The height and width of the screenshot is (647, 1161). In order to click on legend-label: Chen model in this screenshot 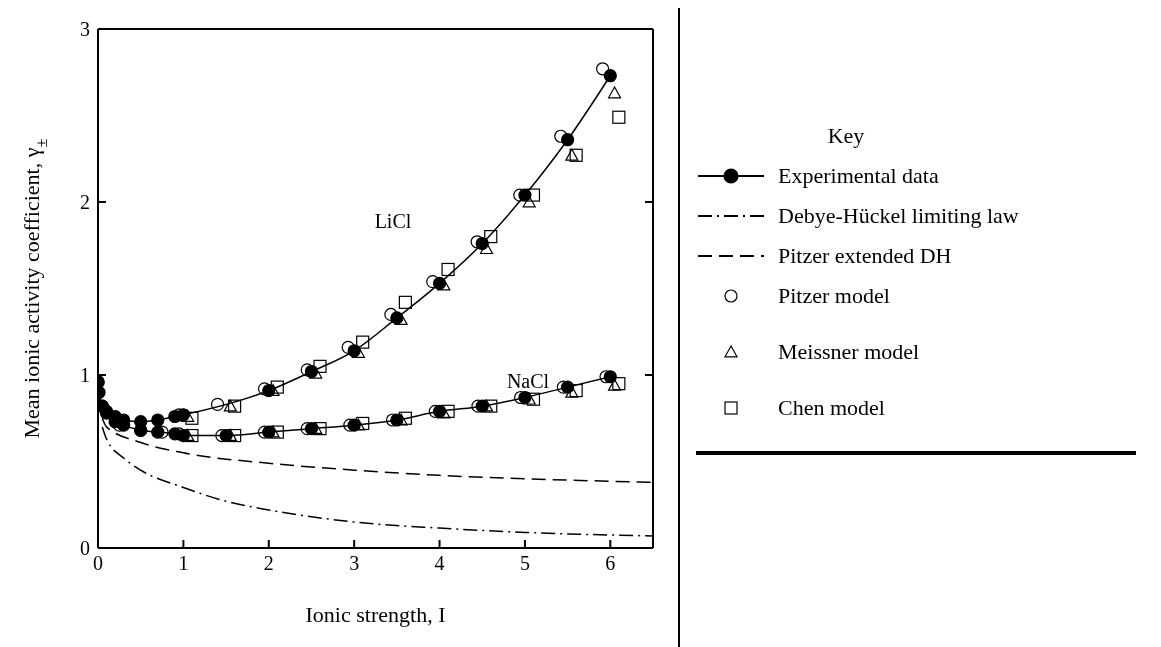, I will do `click(831, 408)`.